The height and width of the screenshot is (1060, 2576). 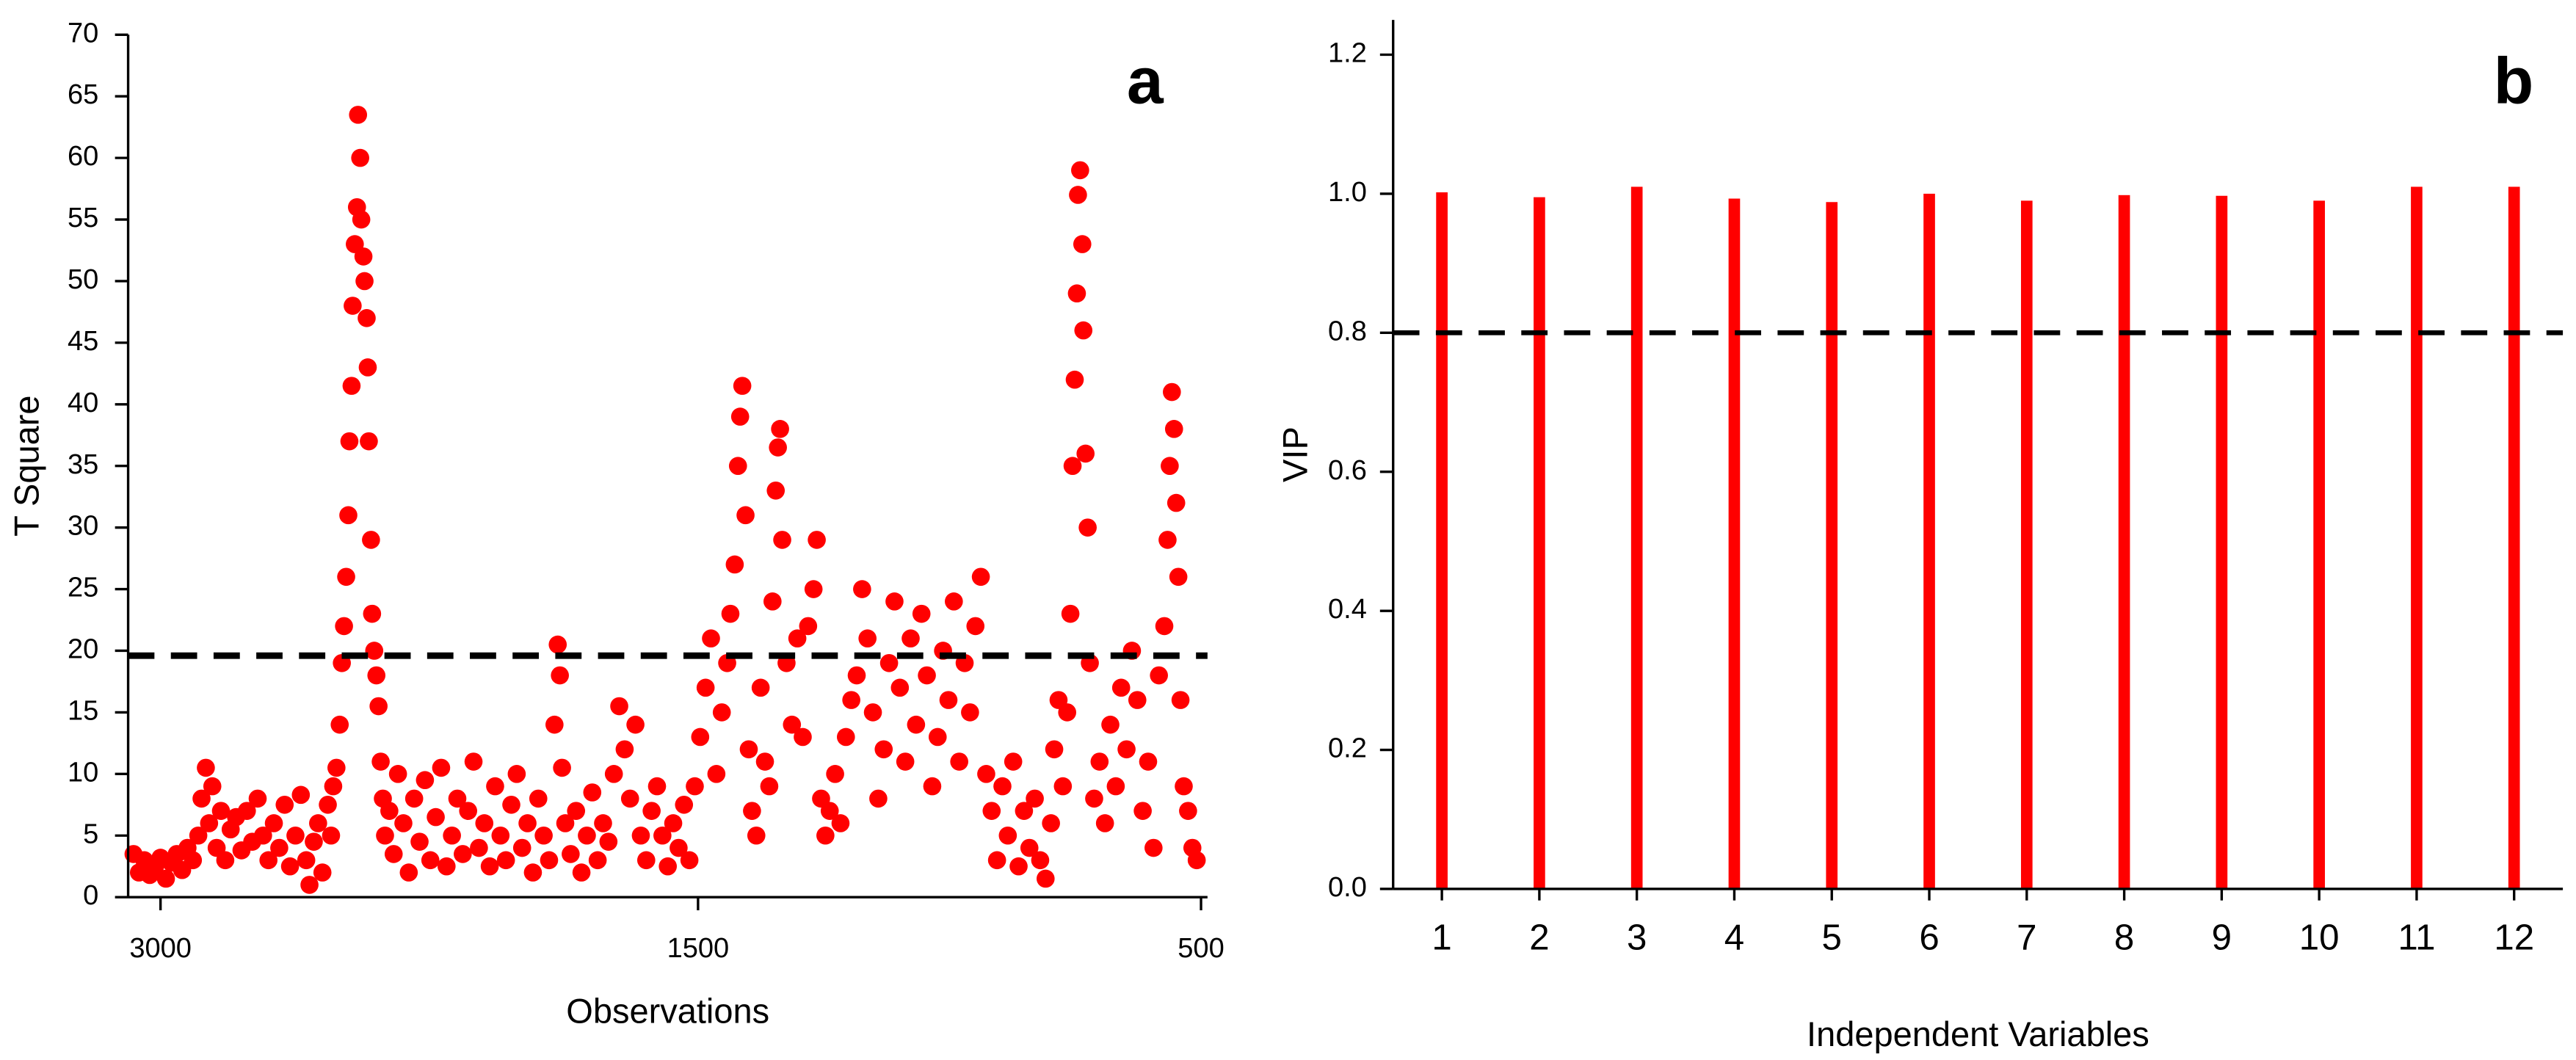 I want to click on x-tick-label: 3, so click(x=1637, y=937).